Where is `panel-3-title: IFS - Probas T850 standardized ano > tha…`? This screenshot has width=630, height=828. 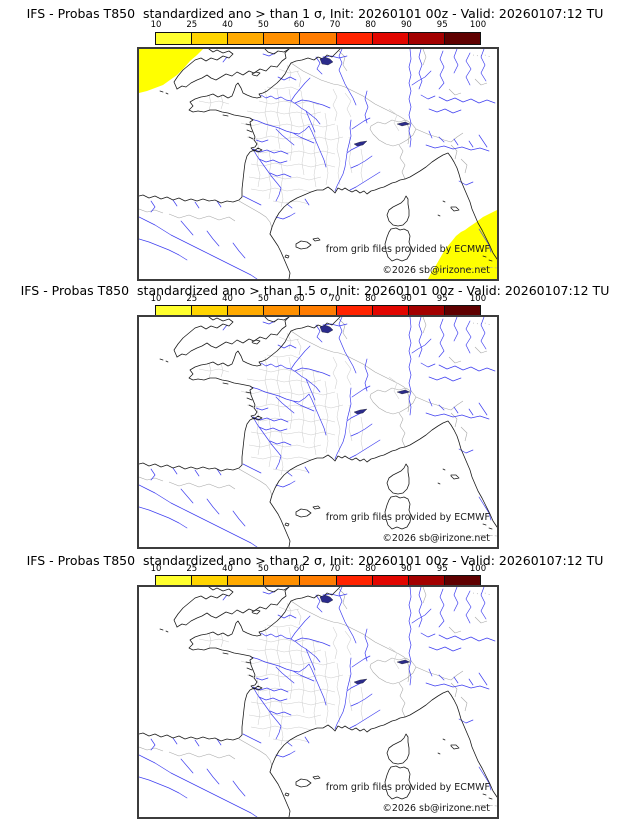
panel-3-title: IFS - Probas T850 standardized ano > tha… is located at coordinates (315, 560).